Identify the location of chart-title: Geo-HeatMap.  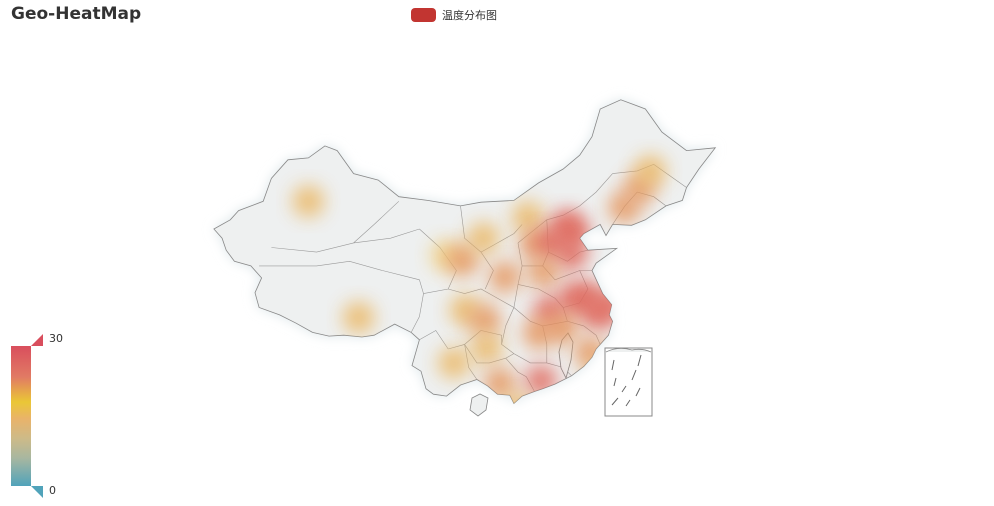
(76, 14).